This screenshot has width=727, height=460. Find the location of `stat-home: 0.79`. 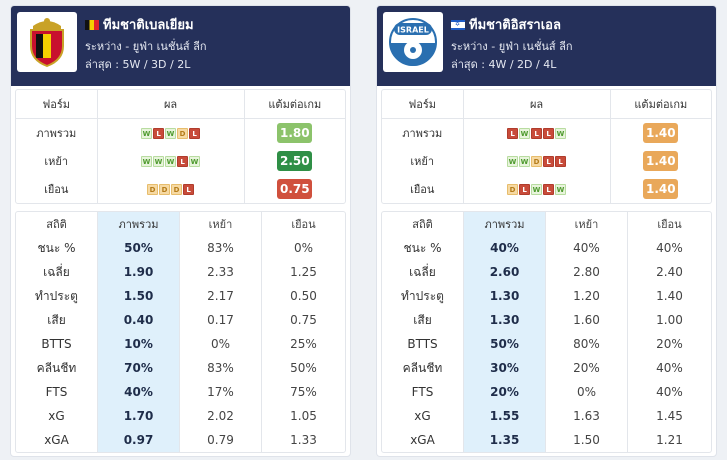

stat-home: 0.79 is located at coordinates (221, 440).